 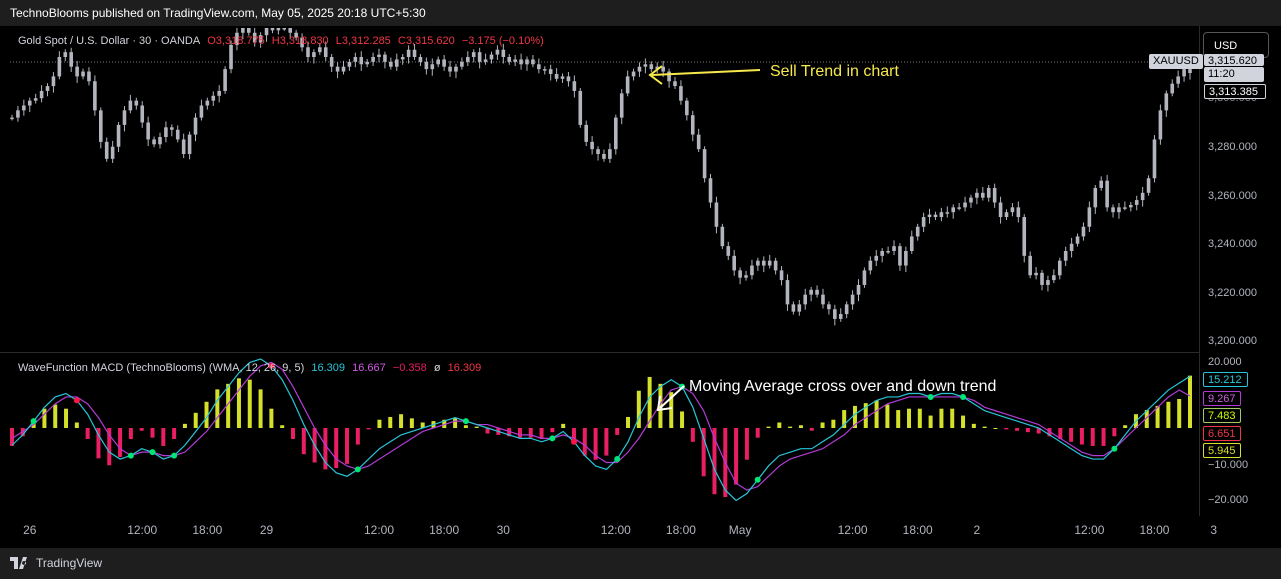 What do you see at coordinates (1234, 60) in the screenshot?
I see `price-tag: 3,315.620` at bounding box center [1234, 60].